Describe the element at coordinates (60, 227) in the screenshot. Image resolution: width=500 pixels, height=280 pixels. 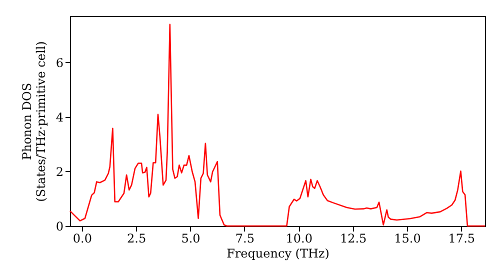
I see `y-tick-label: 0` at that location.